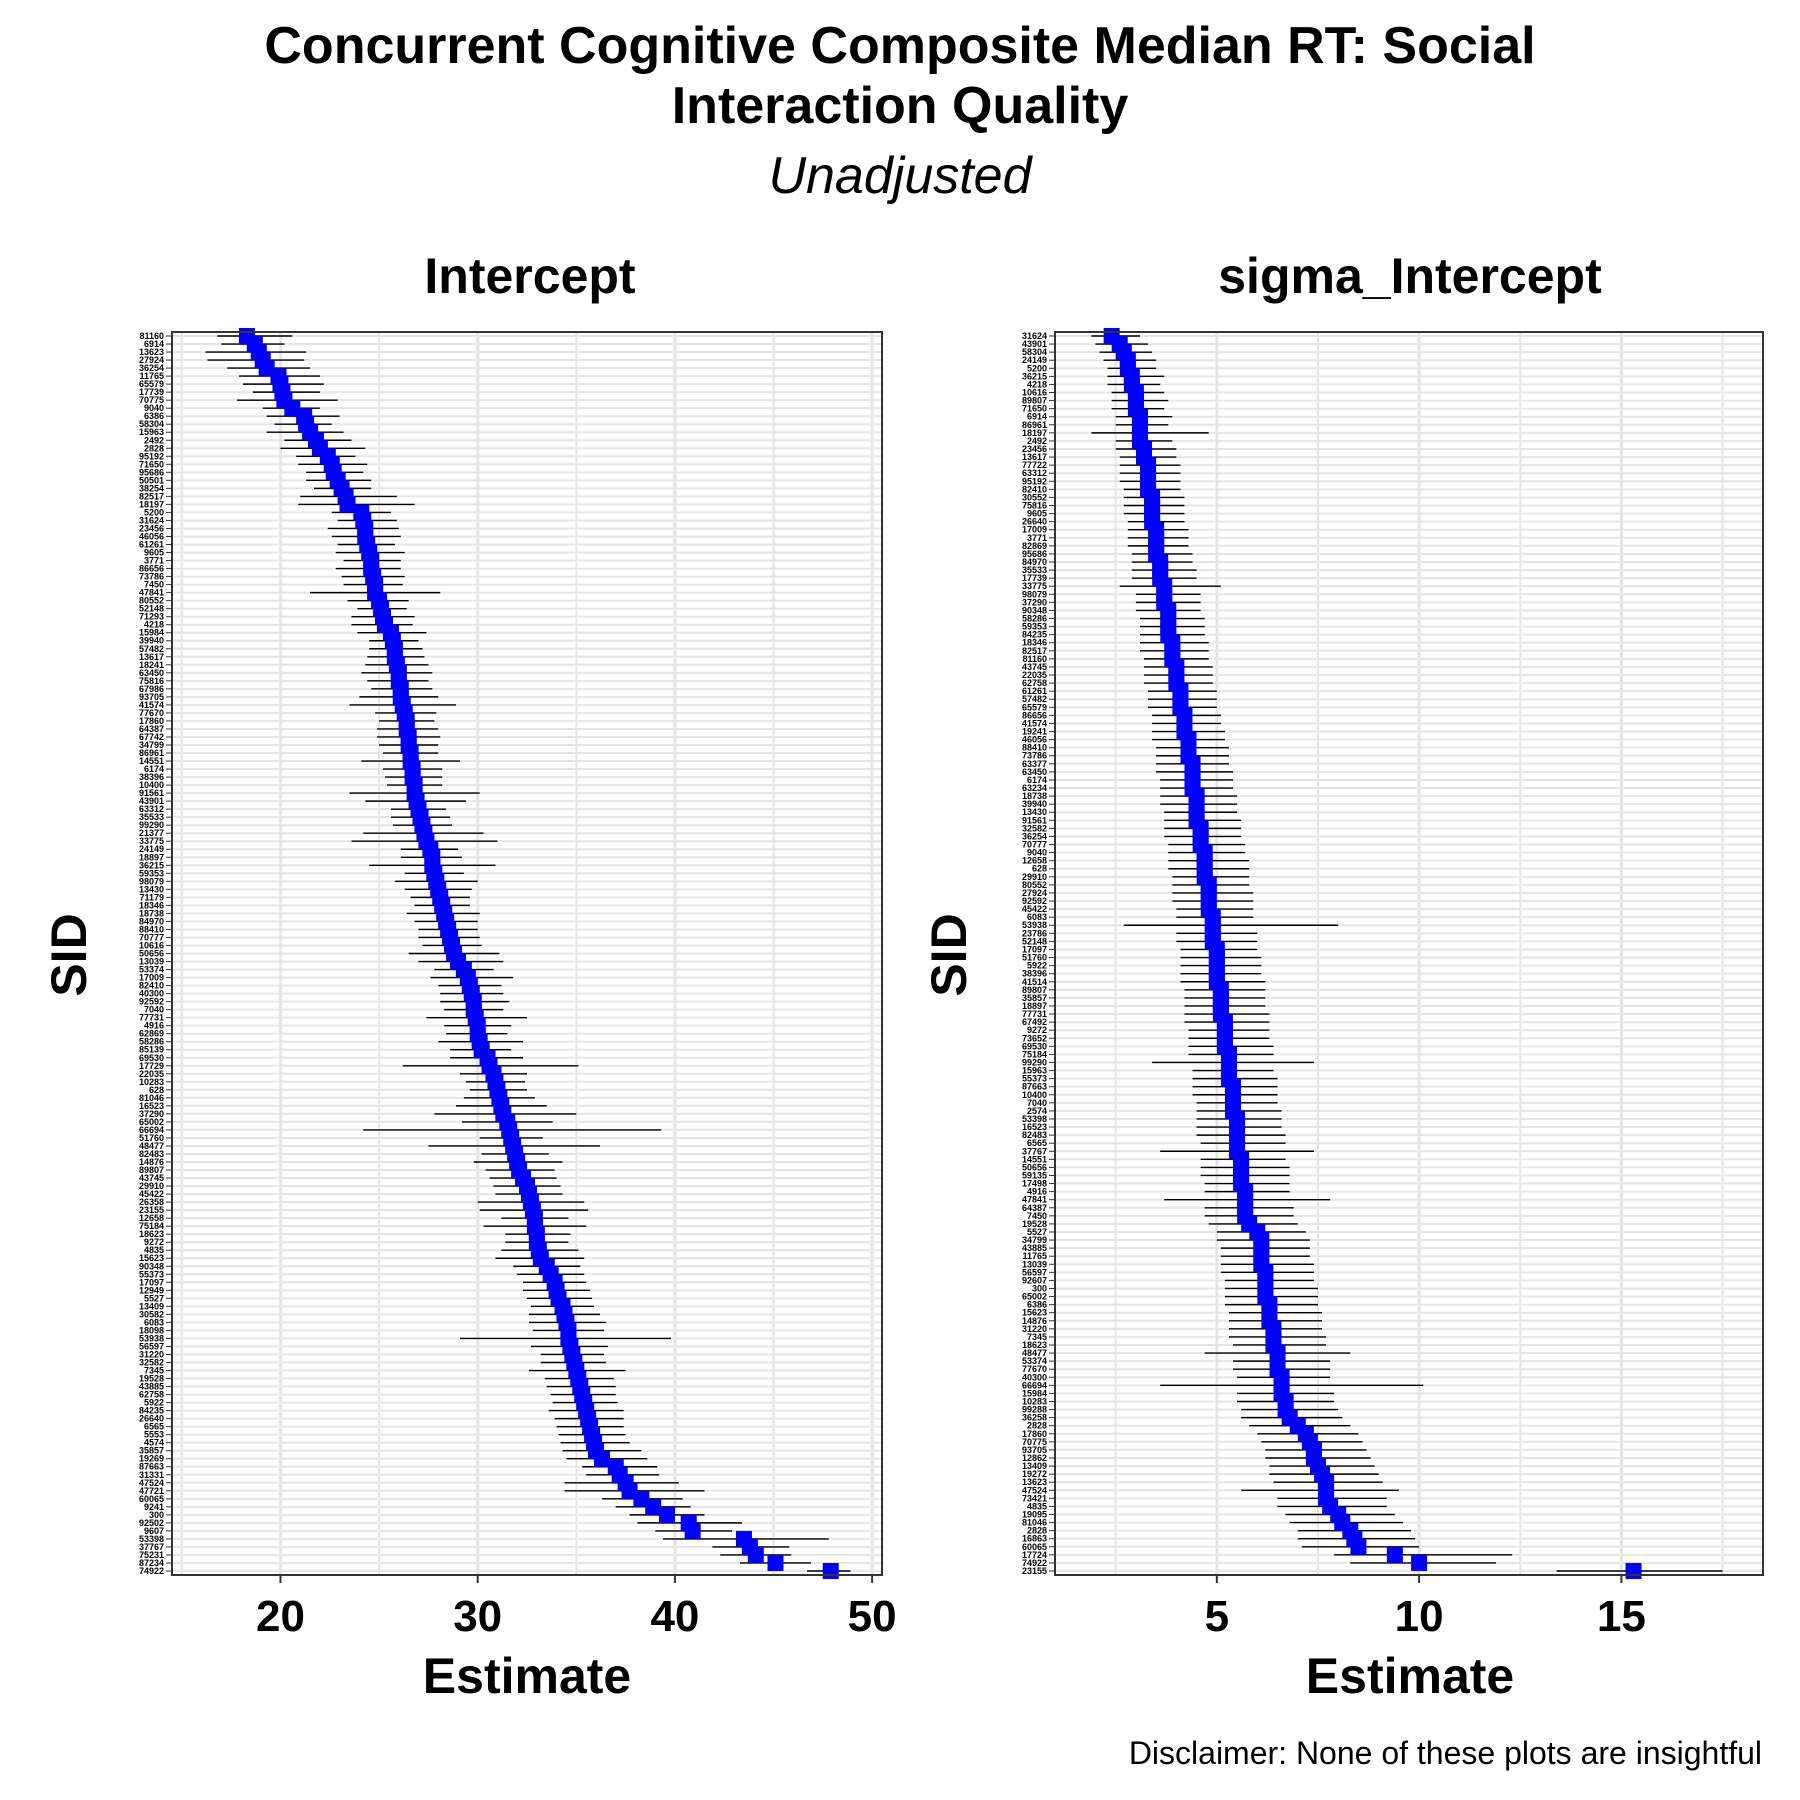  I want to click on sid-tick-label: 15623, so click(1034, 1313).